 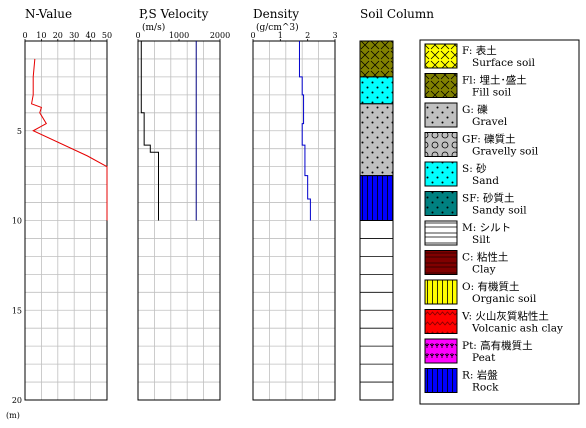 What do you see at coordinates (376, 59) in the screenshot?
I see `soil-layer-Fl` at bounding box center [376, 59].